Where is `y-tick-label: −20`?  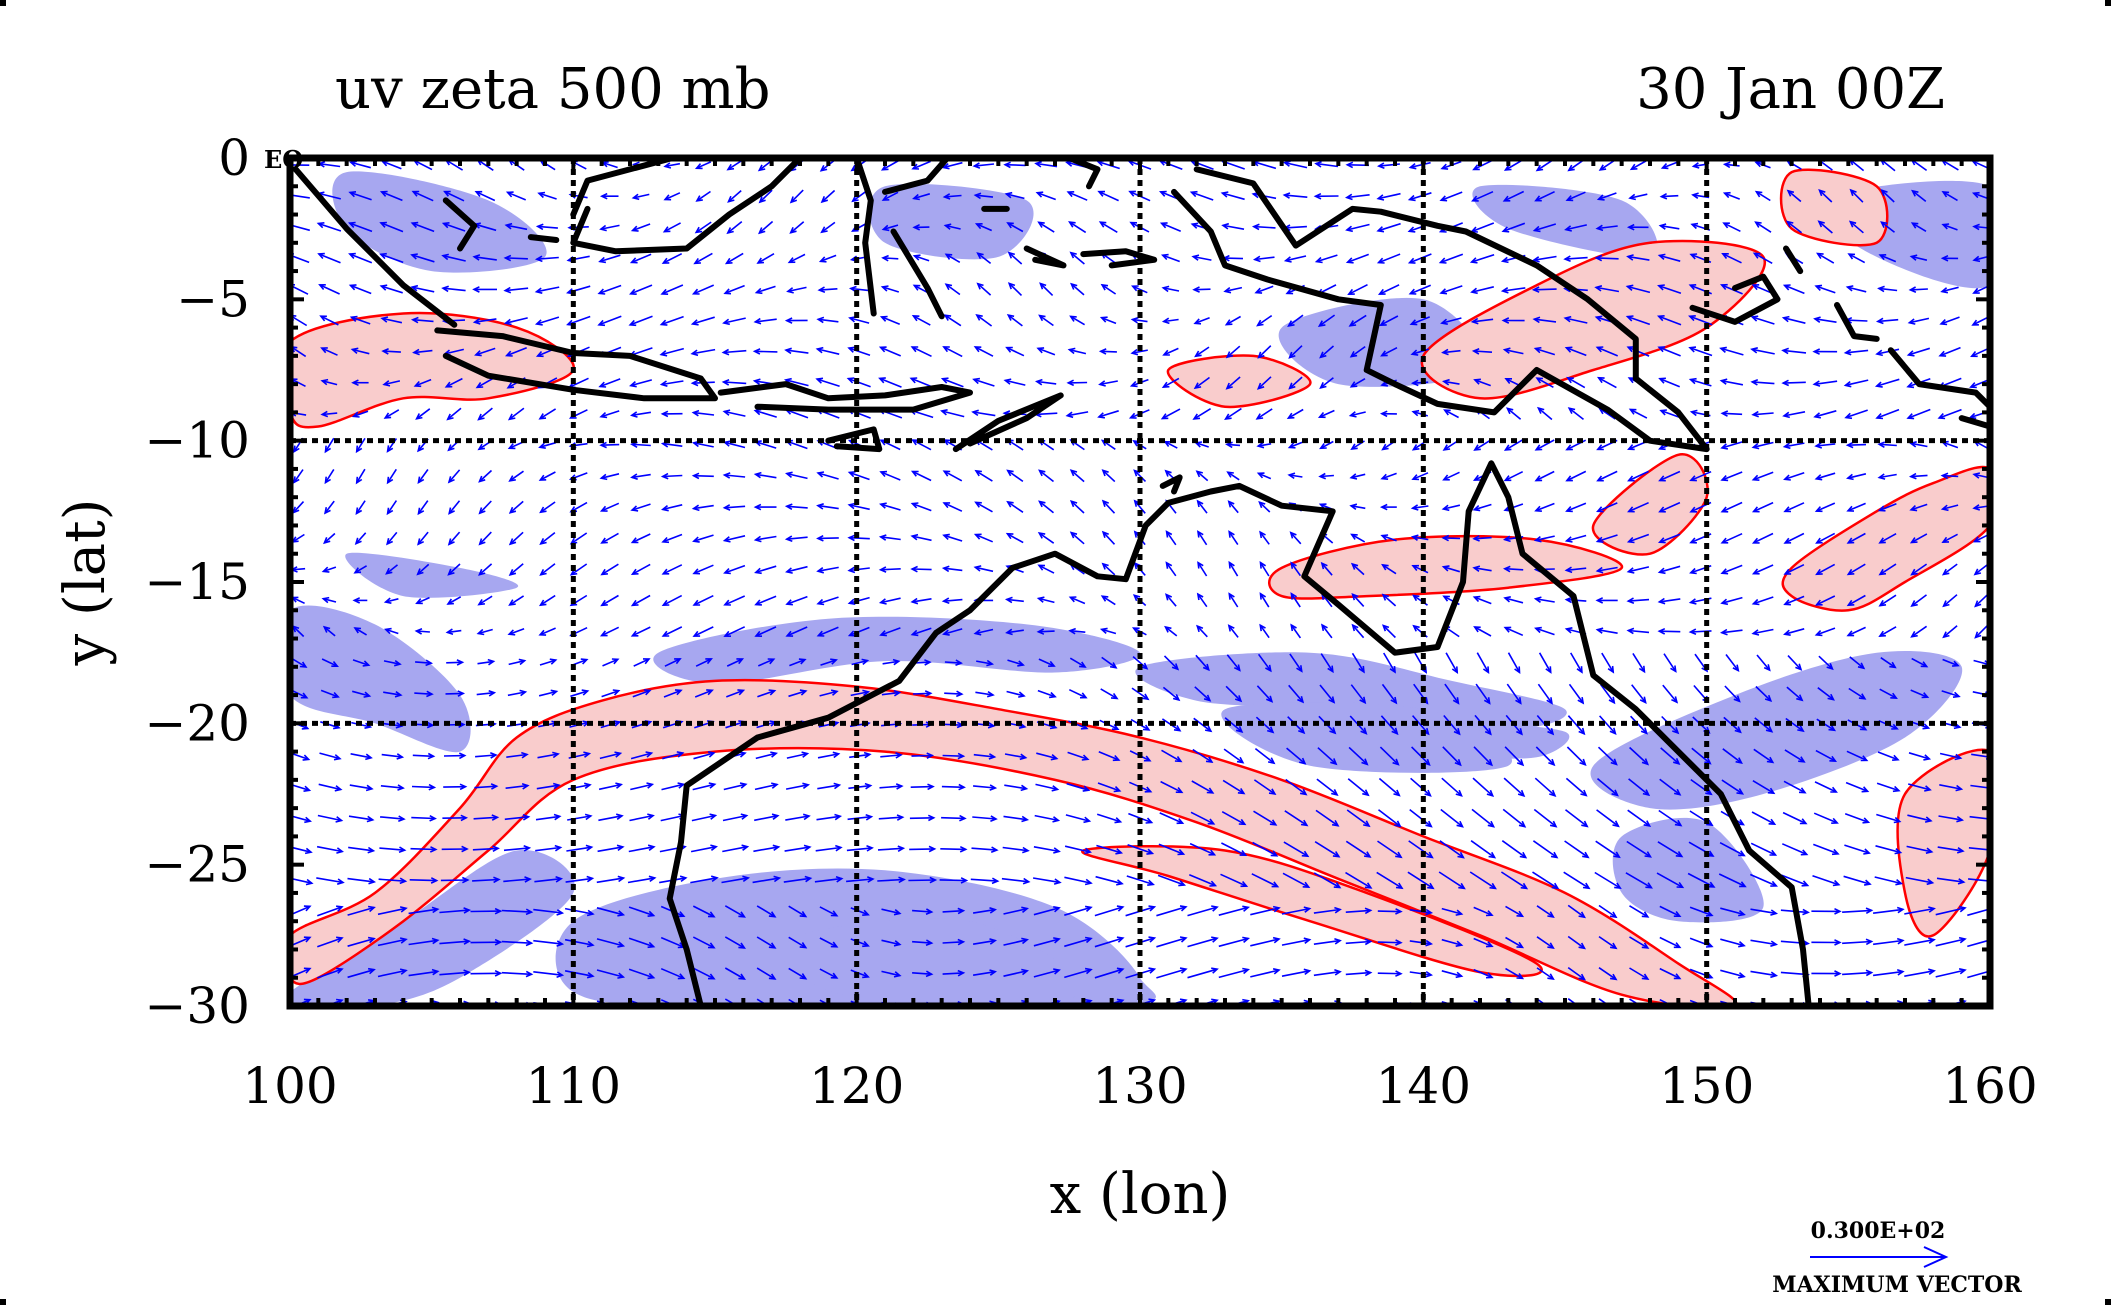
y-tick-label: −20 is located at coordinates (197, 723).